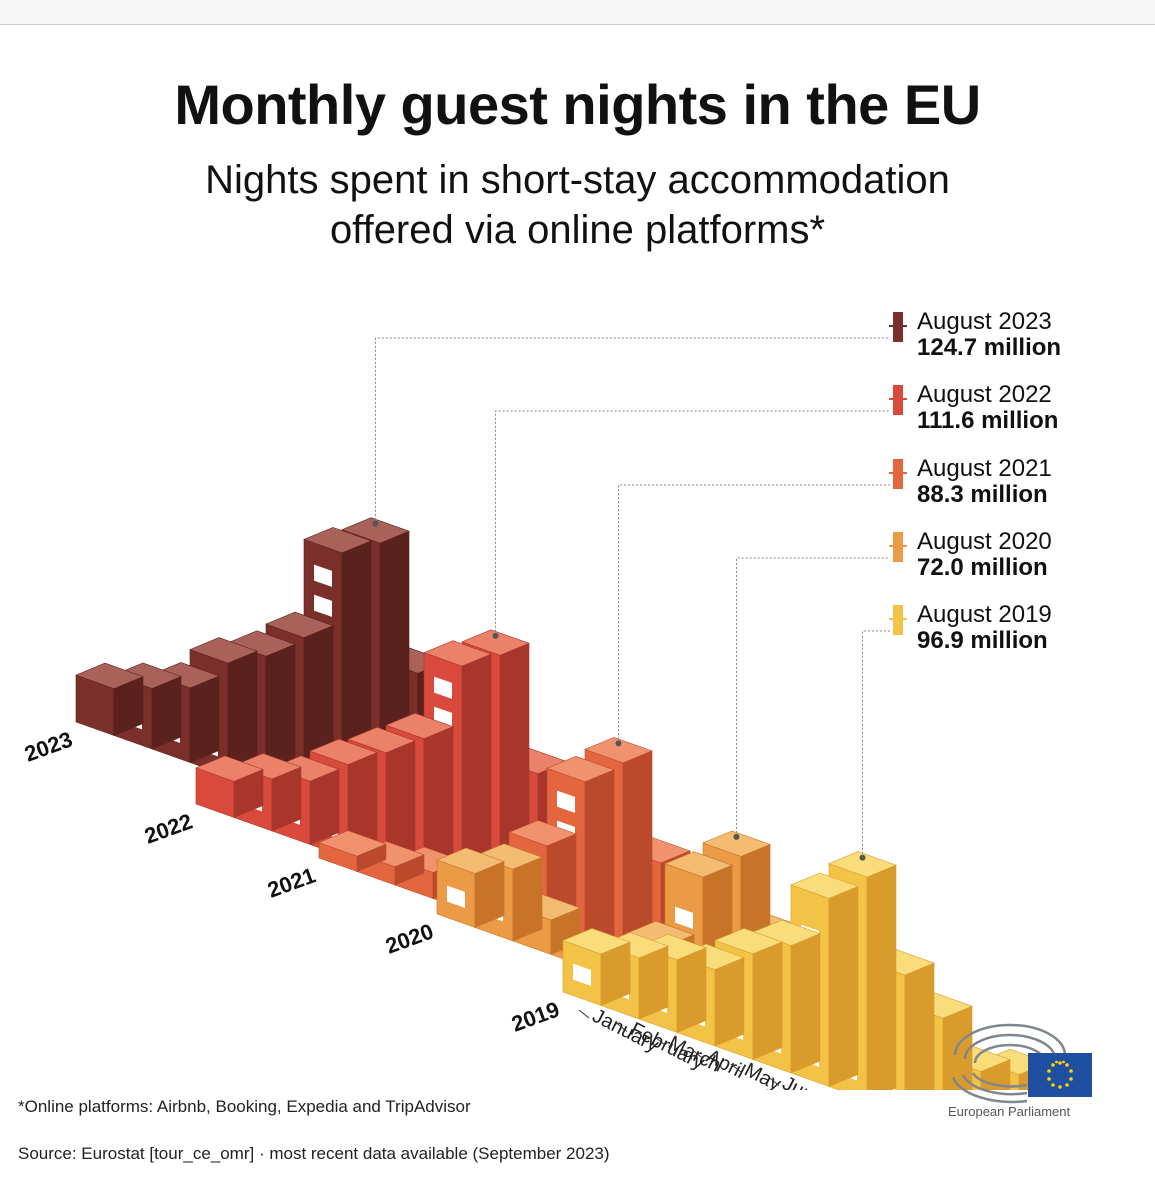 Image resolution: width=1155 pixels, height=1200 pixels. What do you see at coordinates (352, 843) in the screenshot?
I see `bar-2021-january-top` at bounding box center [352, 843].